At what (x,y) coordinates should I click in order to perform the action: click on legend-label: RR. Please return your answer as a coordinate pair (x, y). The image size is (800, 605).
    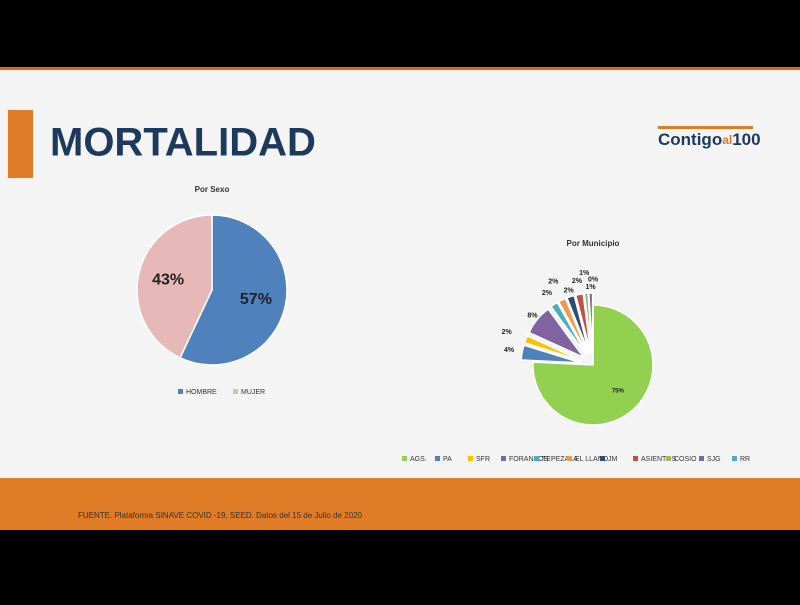
    Looking at the image, I should click on (745, 459).